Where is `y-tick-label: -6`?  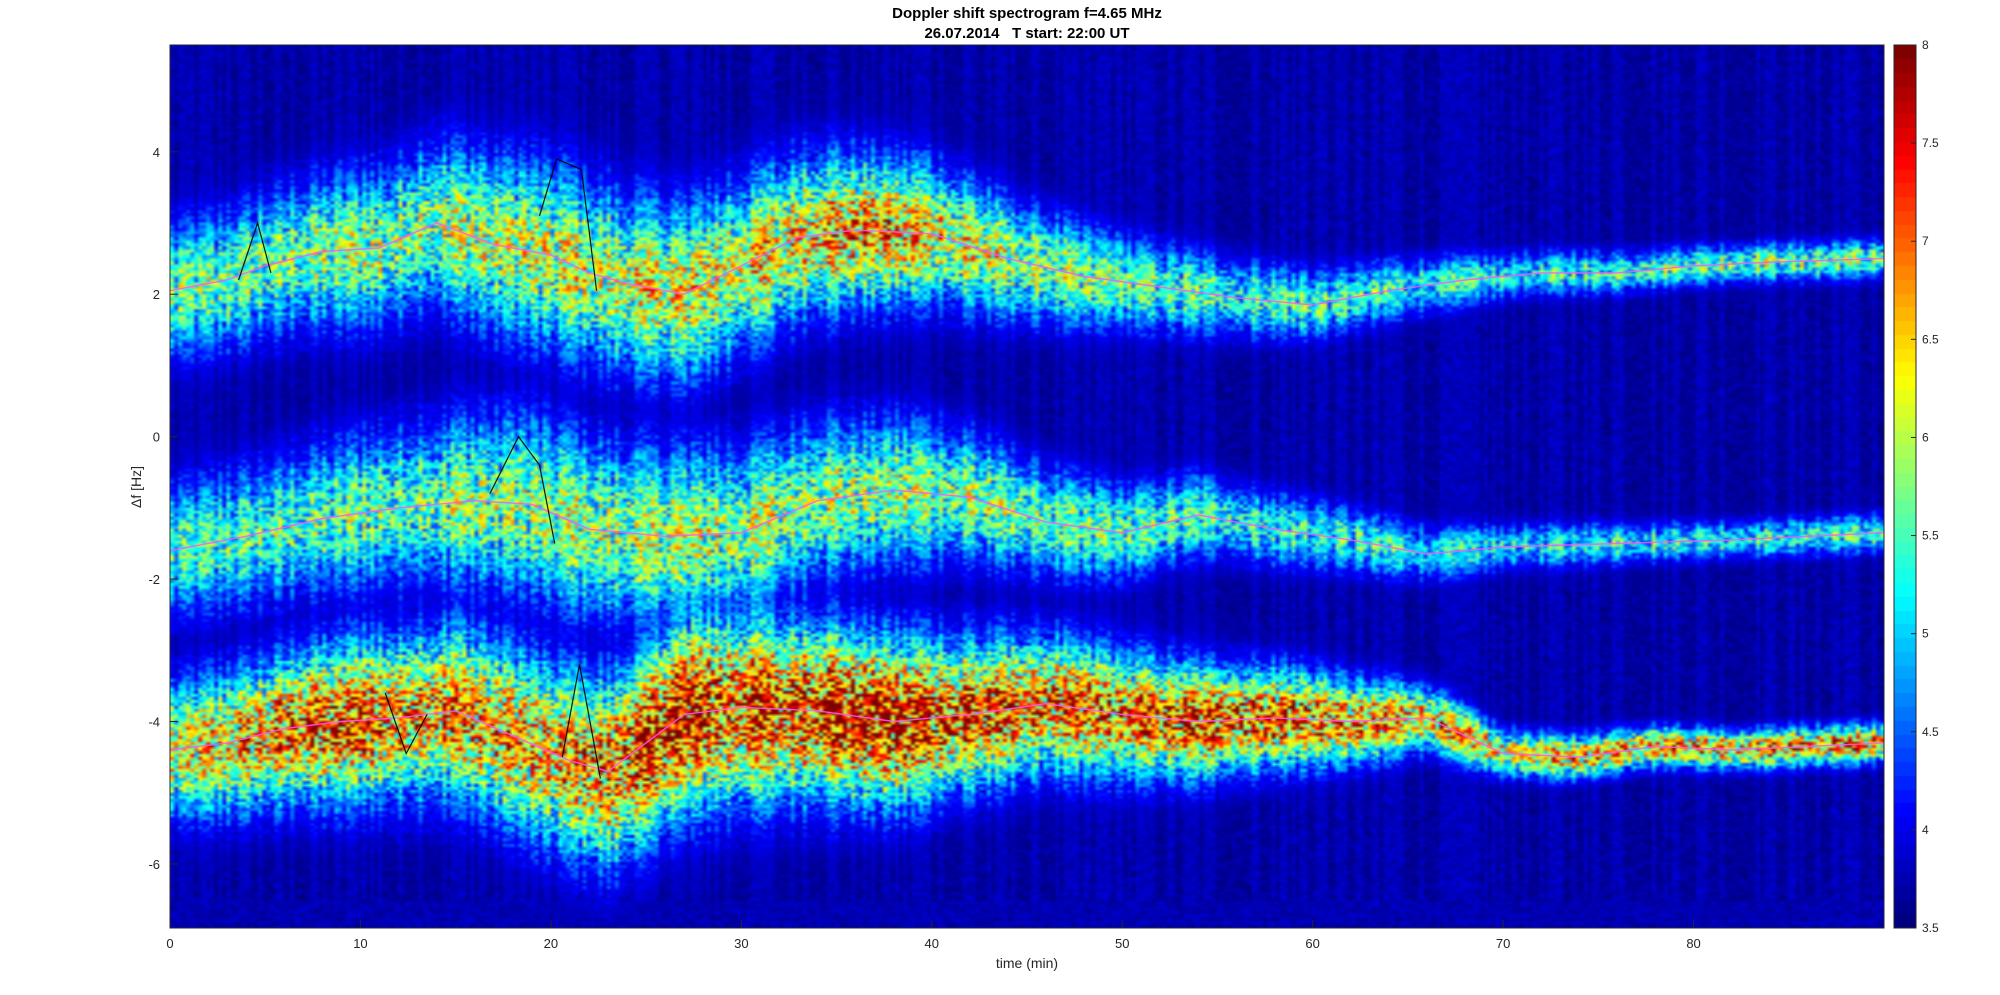 y-tick-label: -6 is located at coordinates (154, 864).